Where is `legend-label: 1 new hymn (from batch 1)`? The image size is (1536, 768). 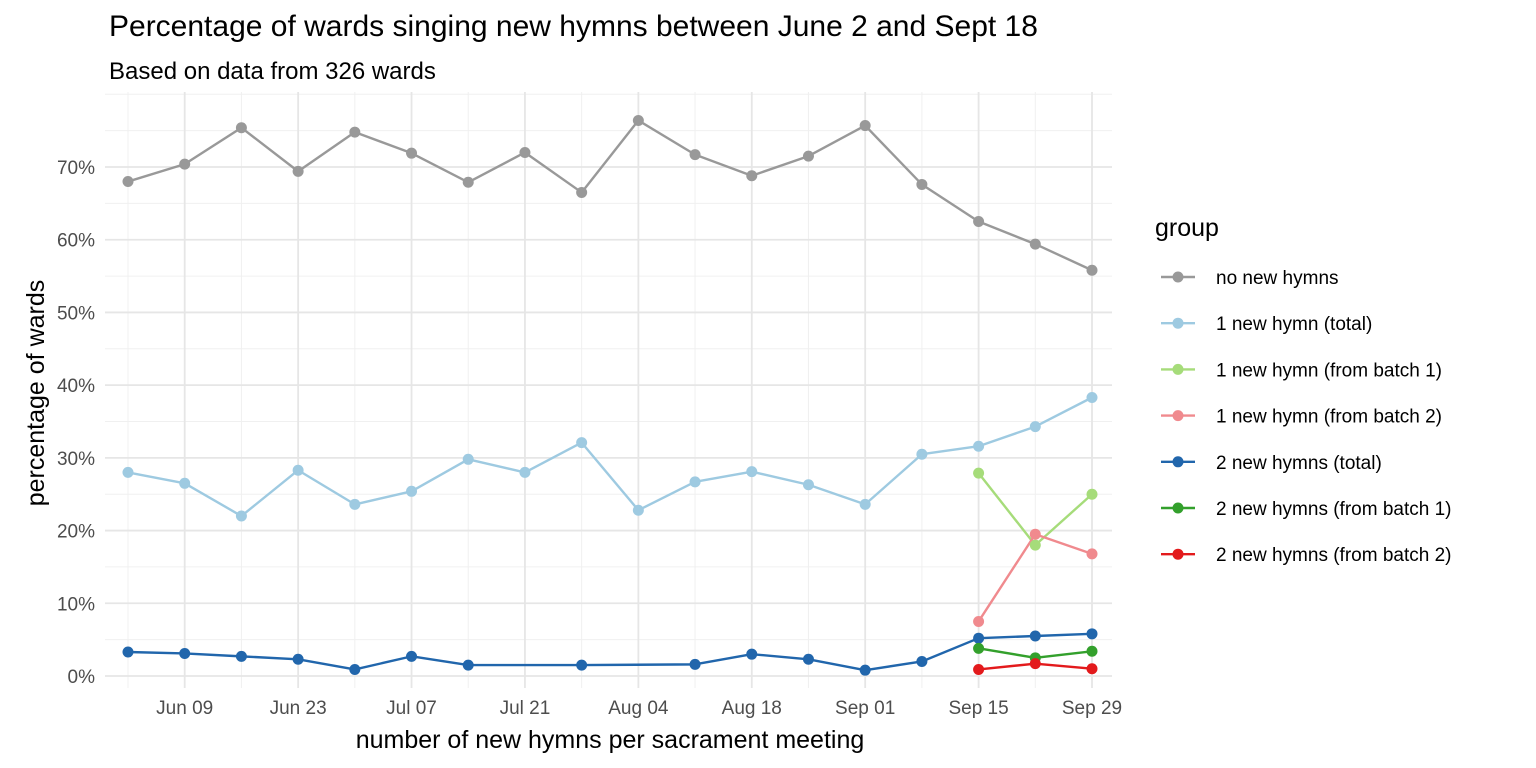 legend-label: 1 new hymn (from batch 1) is located at coordinates (1329, 370).